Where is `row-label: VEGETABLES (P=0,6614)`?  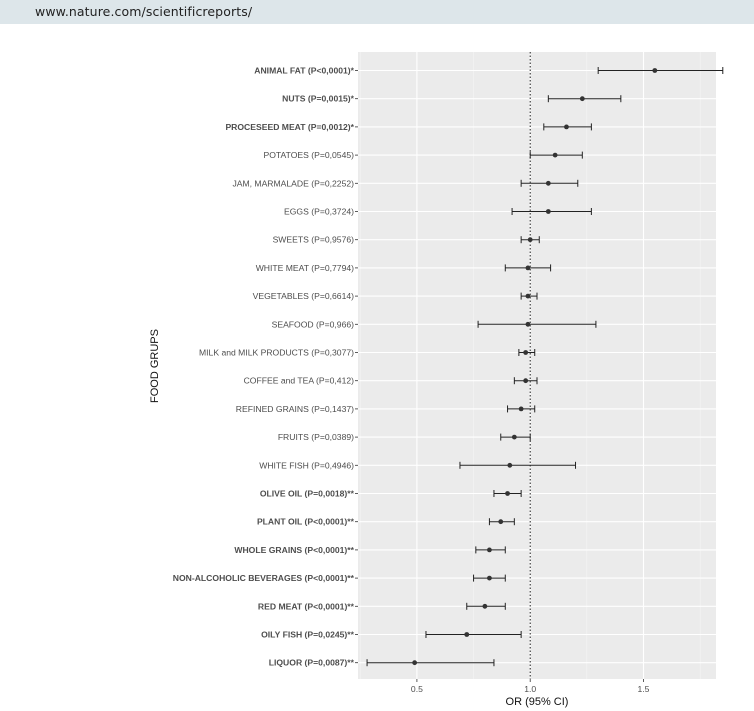 row-label: VEGETABLES (P=0,6614) is located at coordinates (303, 296).